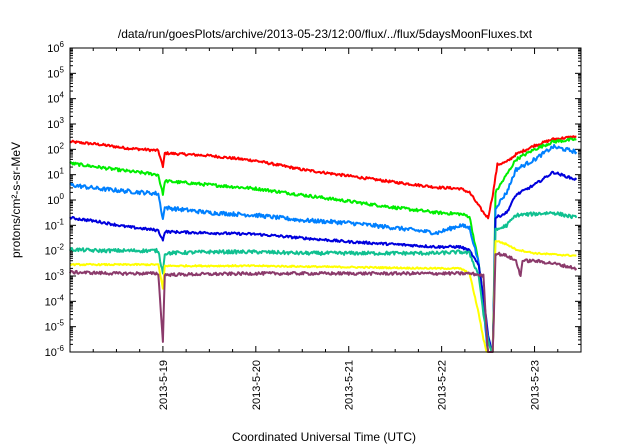 The width and height of the screenshot is (640, 448). Describe the element at coordinates (55, 224) in the screenshot. I see `y-tick-label: 10⁻¹` at that location.